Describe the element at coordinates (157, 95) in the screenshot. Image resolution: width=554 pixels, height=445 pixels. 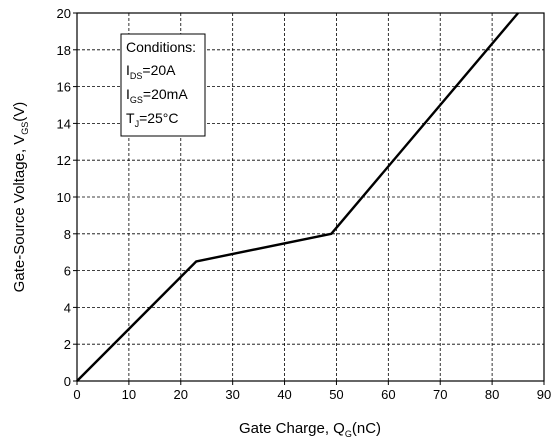
I see `condition-igs: IGS=20mA` at that location.